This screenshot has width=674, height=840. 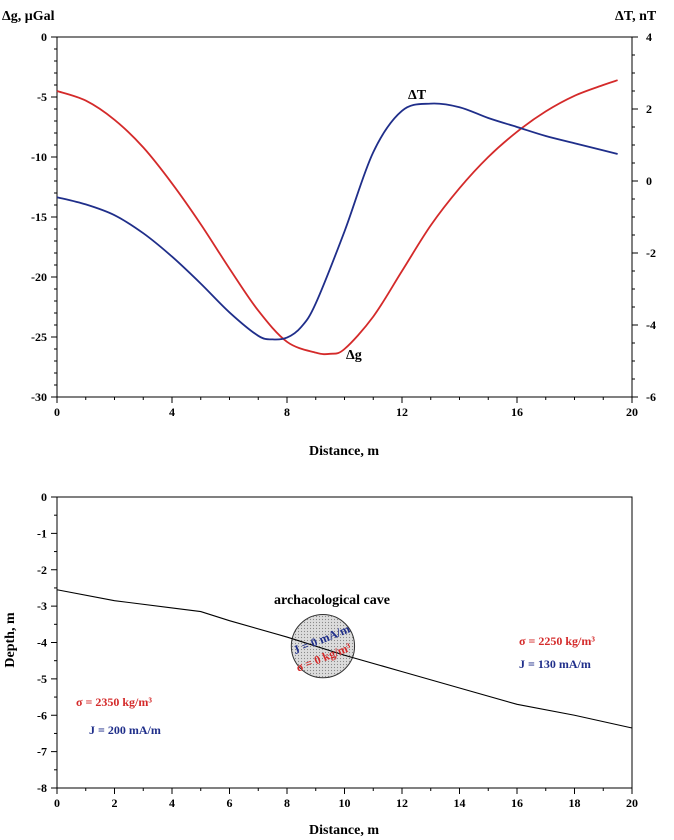 I want to click on bottom-x-tick-label: 4, so click(x=172, y=803).